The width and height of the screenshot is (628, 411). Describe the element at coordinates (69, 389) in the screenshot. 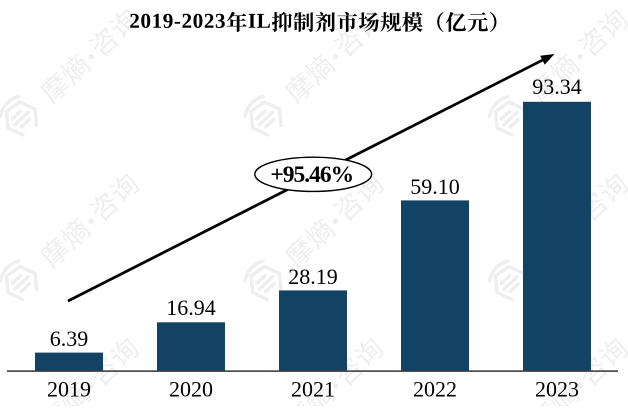

I see `svg-text: 2019` at that location.